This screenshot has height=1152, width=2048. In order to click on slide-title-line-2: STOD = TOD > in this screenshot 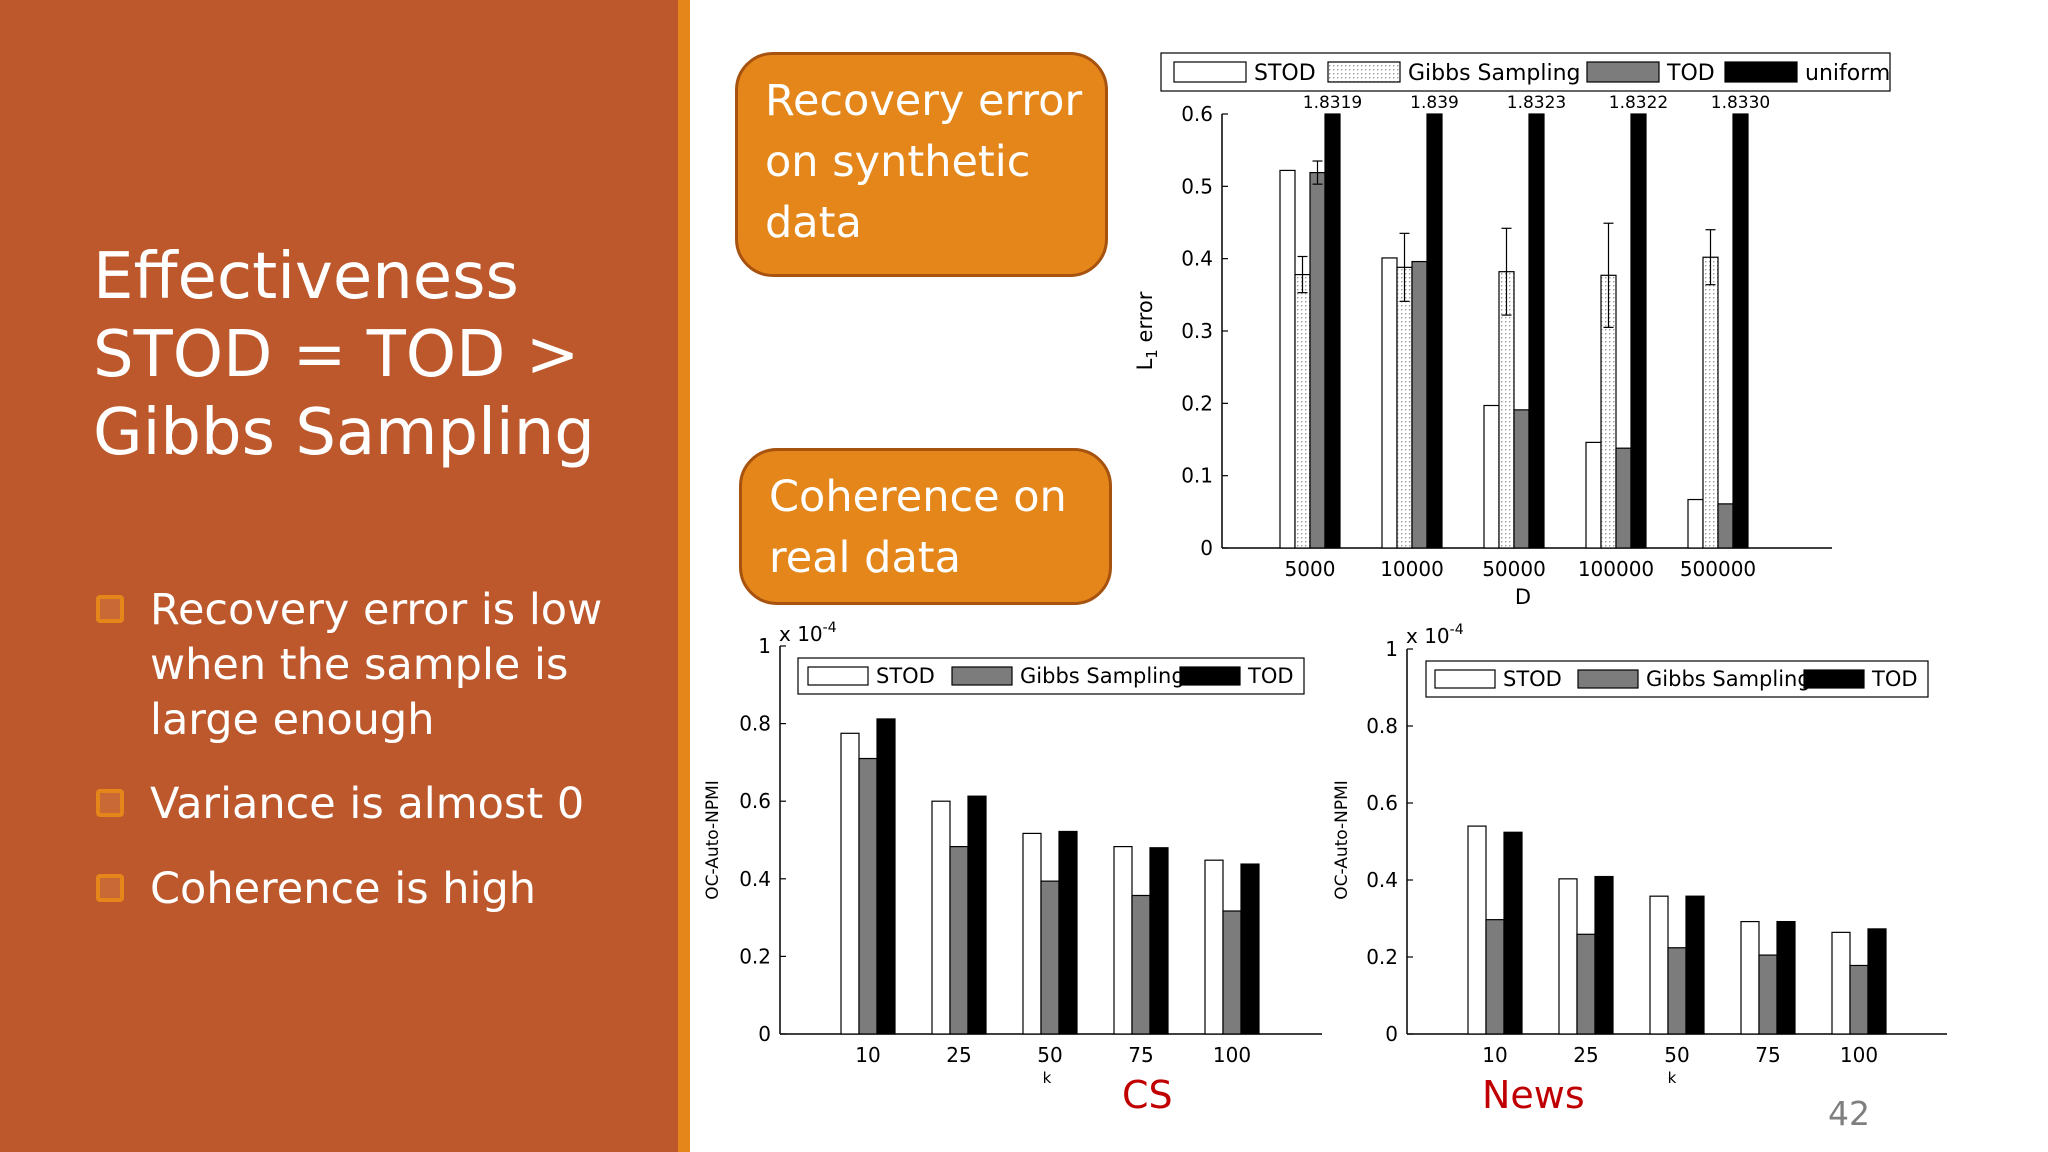, I will do `click(336, 355)`.